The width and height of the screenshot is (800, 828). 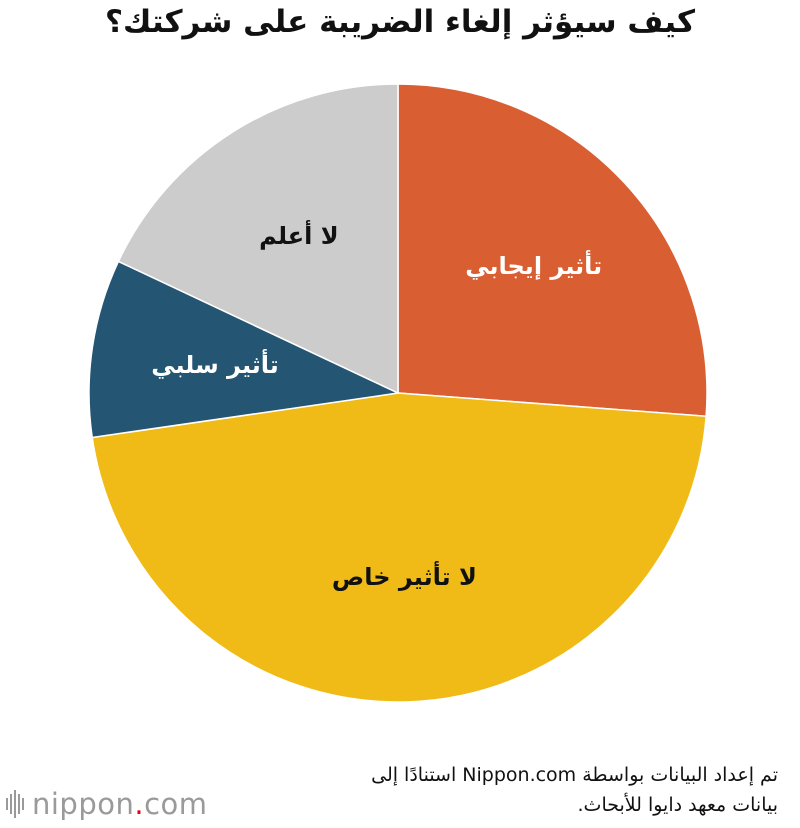 I want to click on chart-title: كيف سيؤثر إلغاء الضريبة على شركتك؟, so click(x=400, y=22).